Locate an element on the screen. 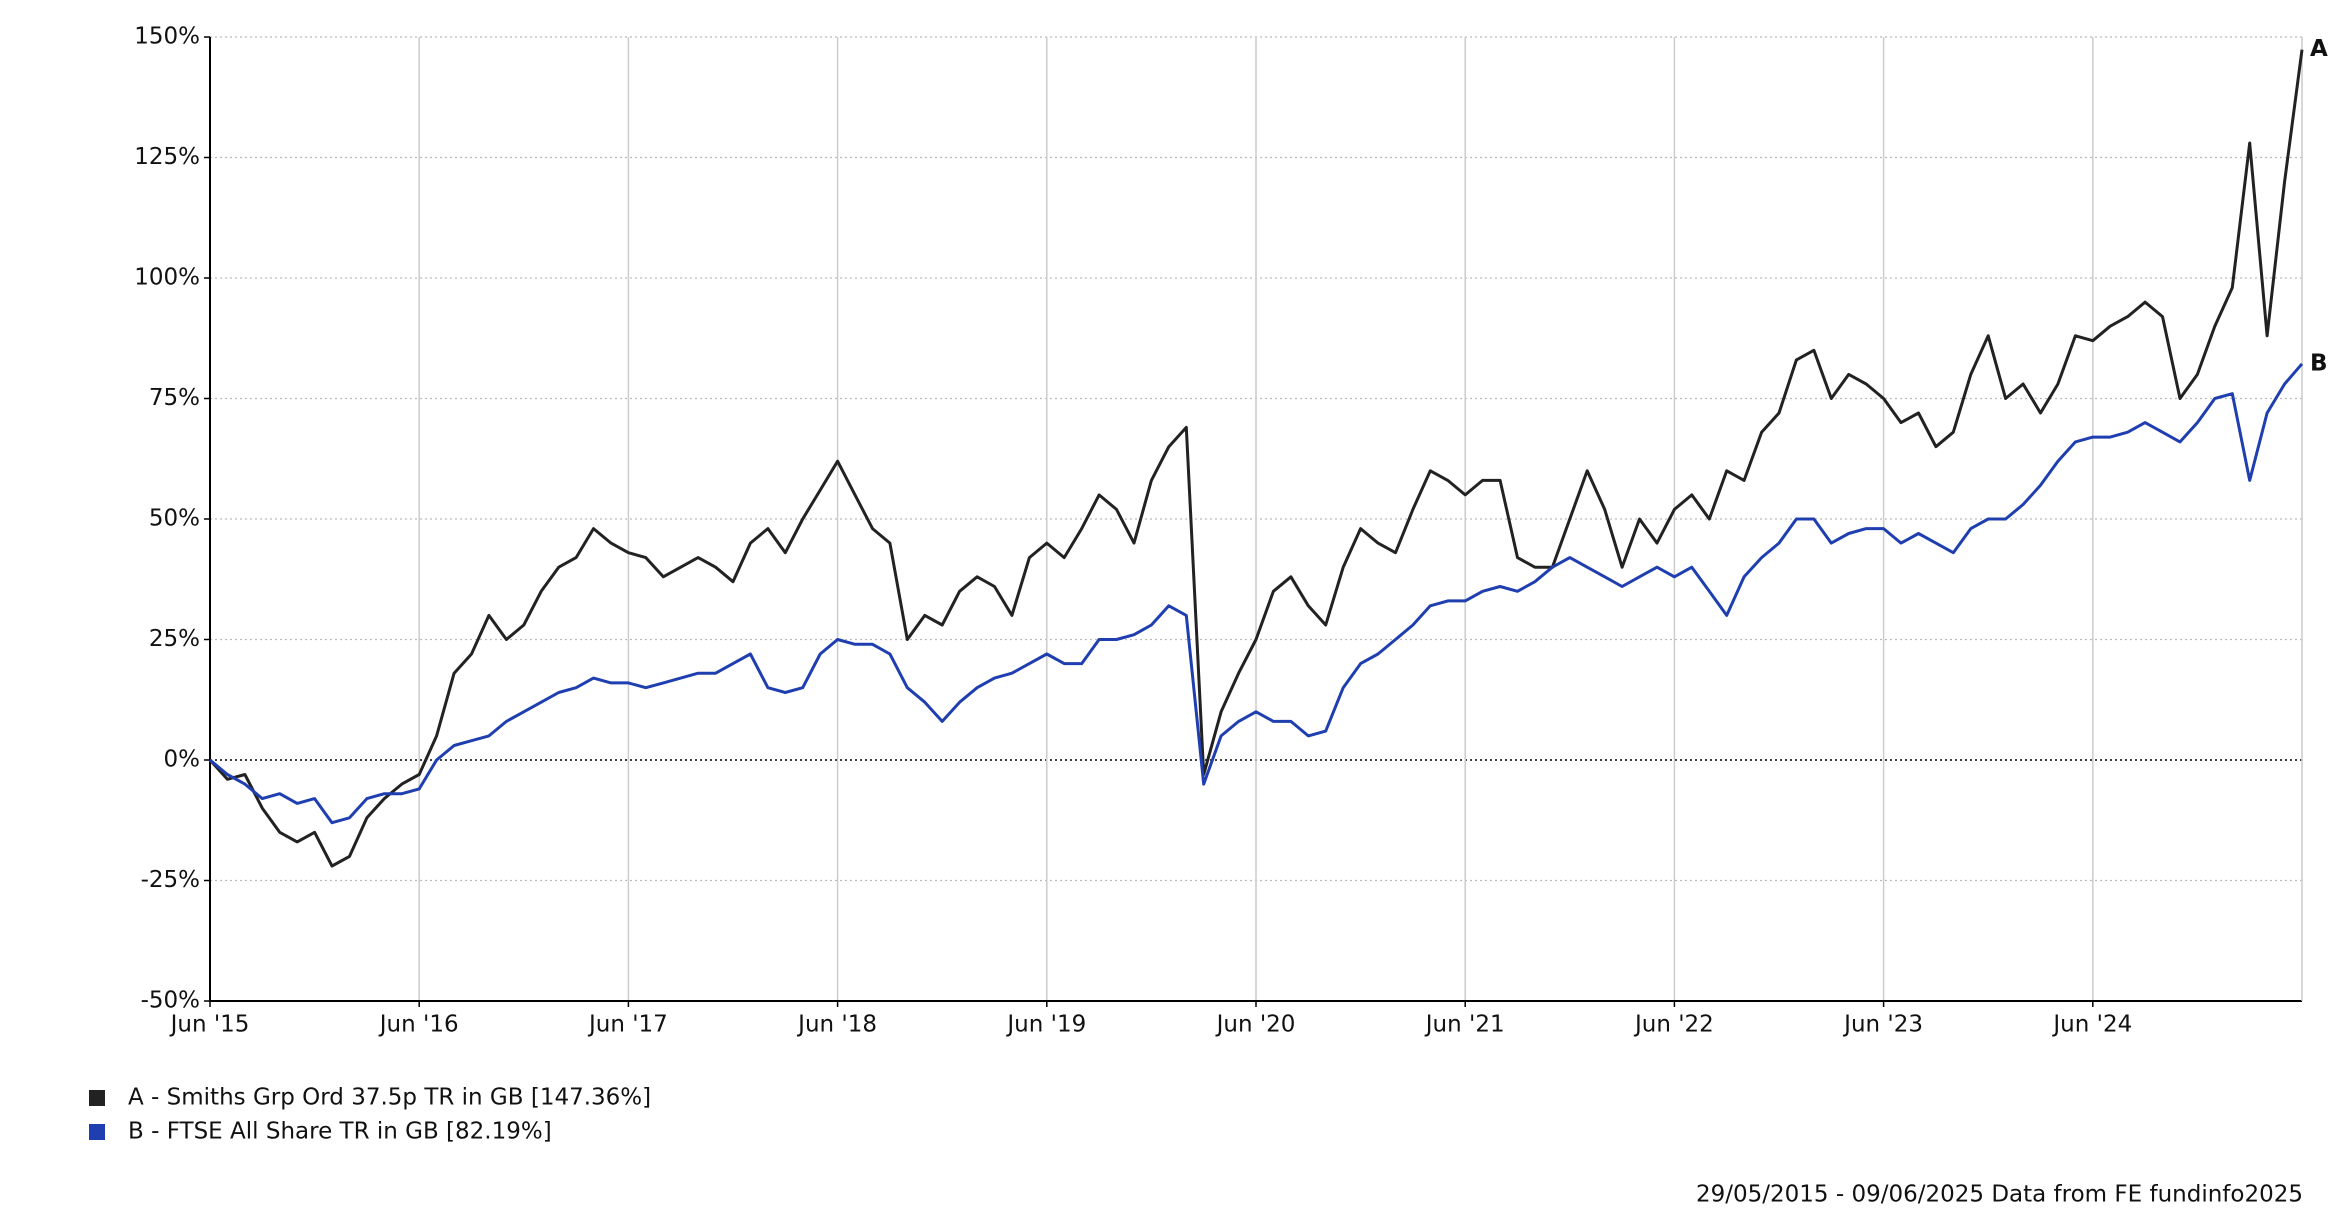  y-tick-label: 0% is located at coordinates (182, 760).